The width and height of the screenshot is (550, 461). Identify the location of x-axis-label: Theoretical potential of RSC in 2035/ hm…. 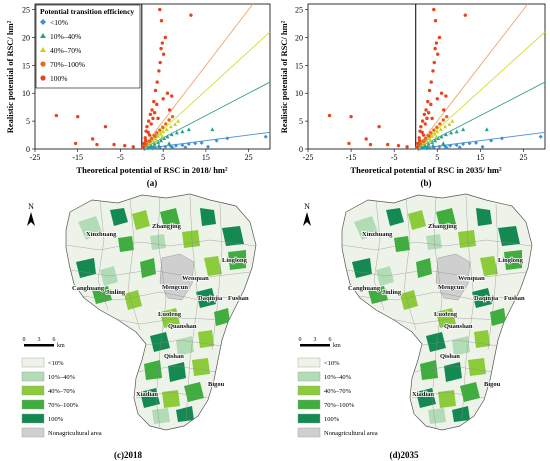
(426, 170).